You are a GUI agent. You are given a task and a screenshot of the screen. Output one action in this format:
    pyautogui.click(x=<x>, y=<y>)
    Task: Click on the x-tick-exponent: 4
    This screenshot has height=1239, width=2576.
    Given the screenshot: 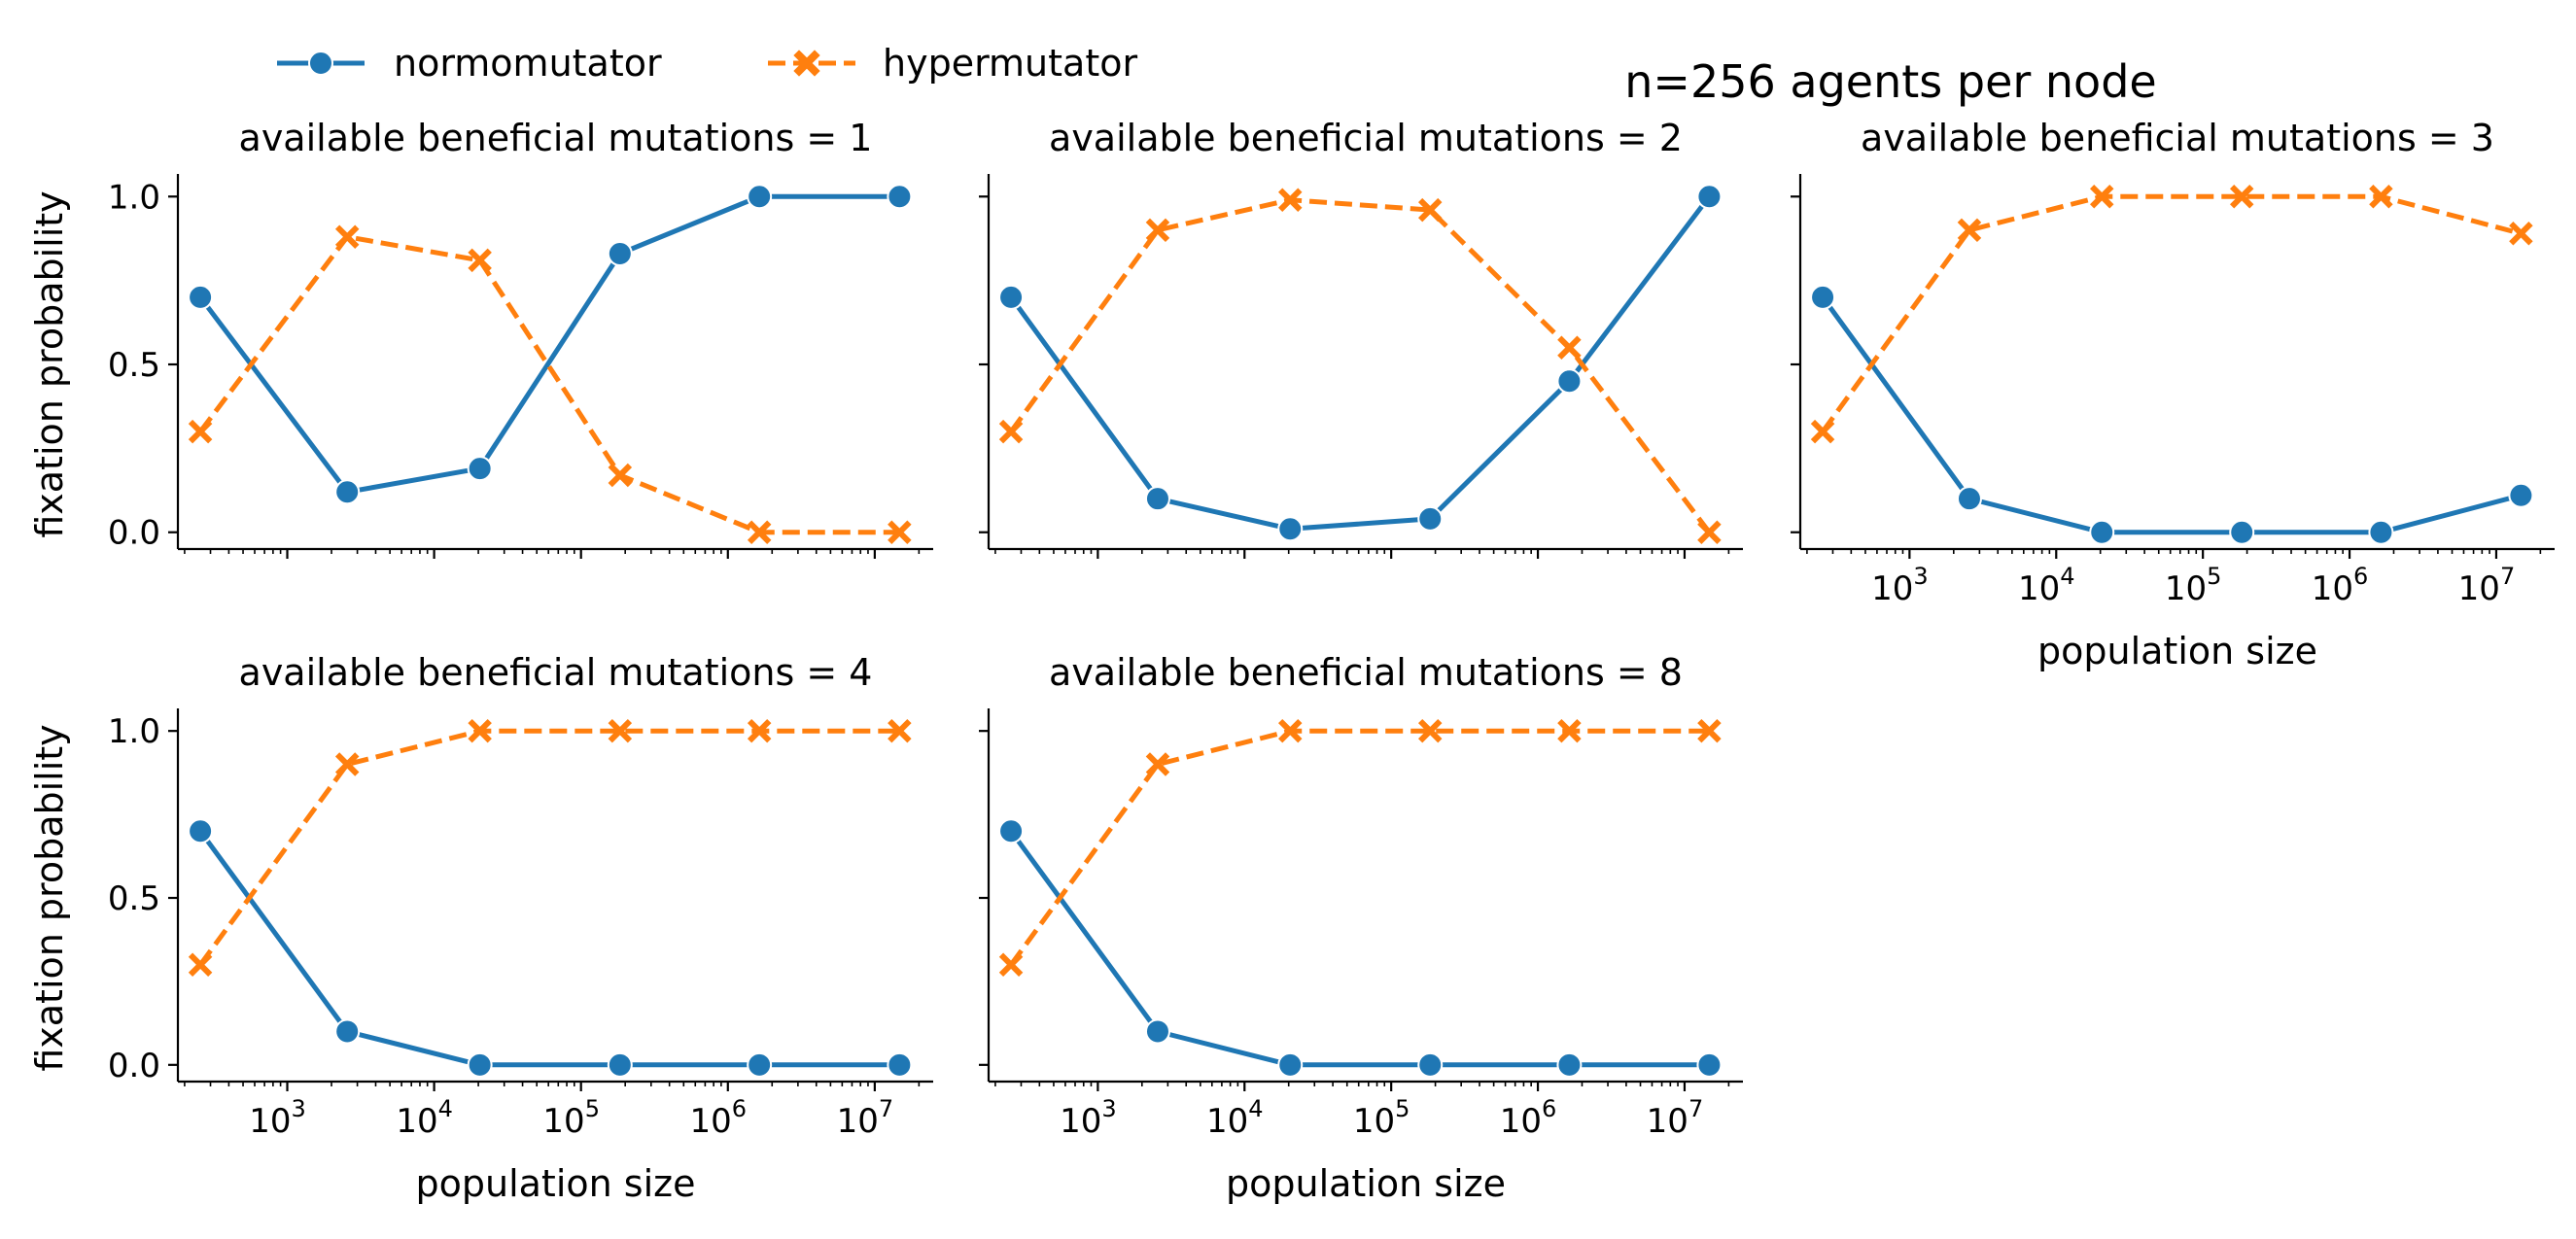 What is the action you would take?
    pyautogui.click(x=2067, y=577)
    